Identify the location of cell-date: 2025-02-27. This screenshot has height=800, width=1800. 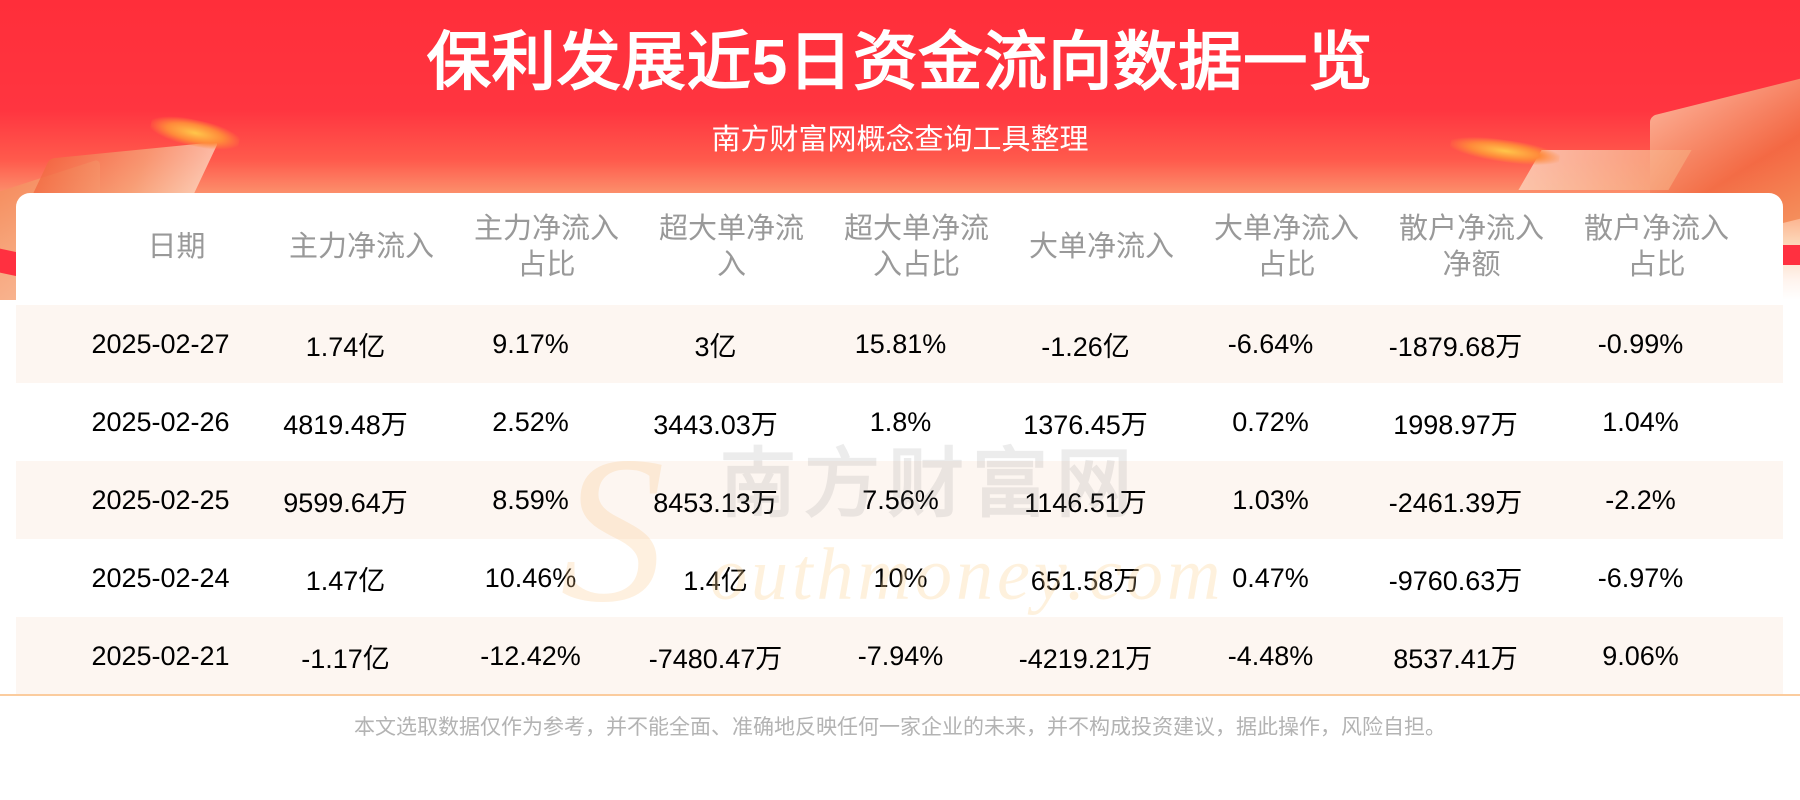
(160, 343).